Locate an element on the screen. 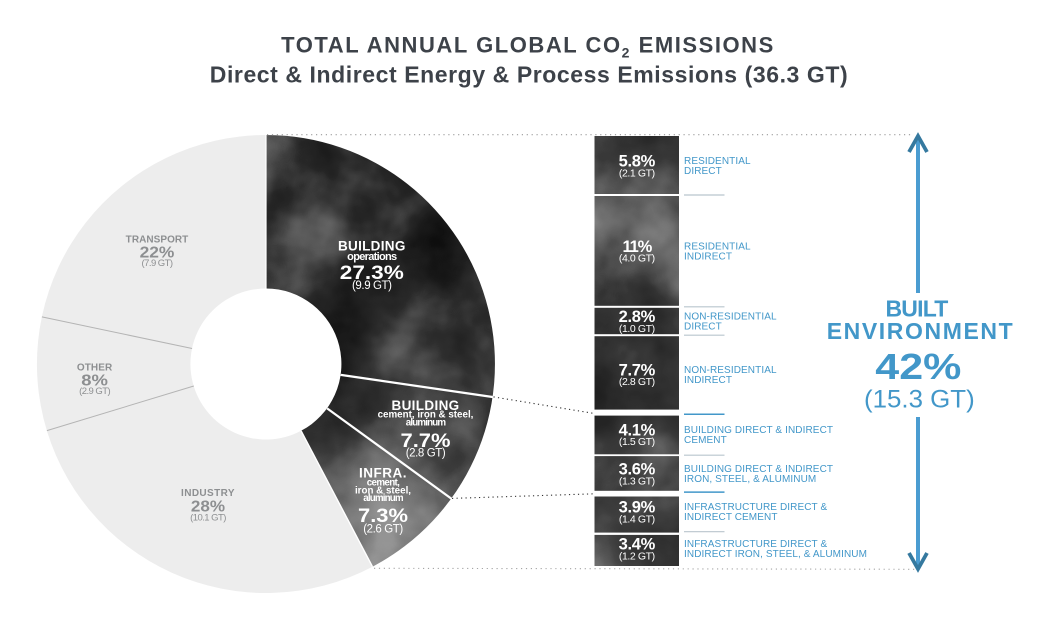 This screenshot has height=620, width=1045. svg-text: CEMENT is located at coordinates (705, 440).